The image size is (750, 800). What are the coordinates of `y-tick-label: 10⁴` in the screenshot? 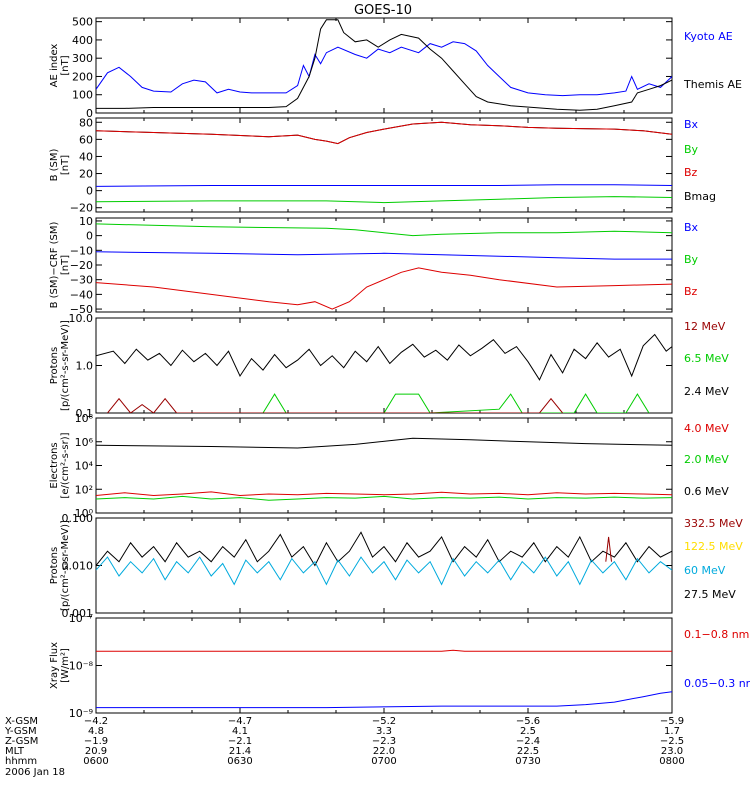 It's located at (84, 466).